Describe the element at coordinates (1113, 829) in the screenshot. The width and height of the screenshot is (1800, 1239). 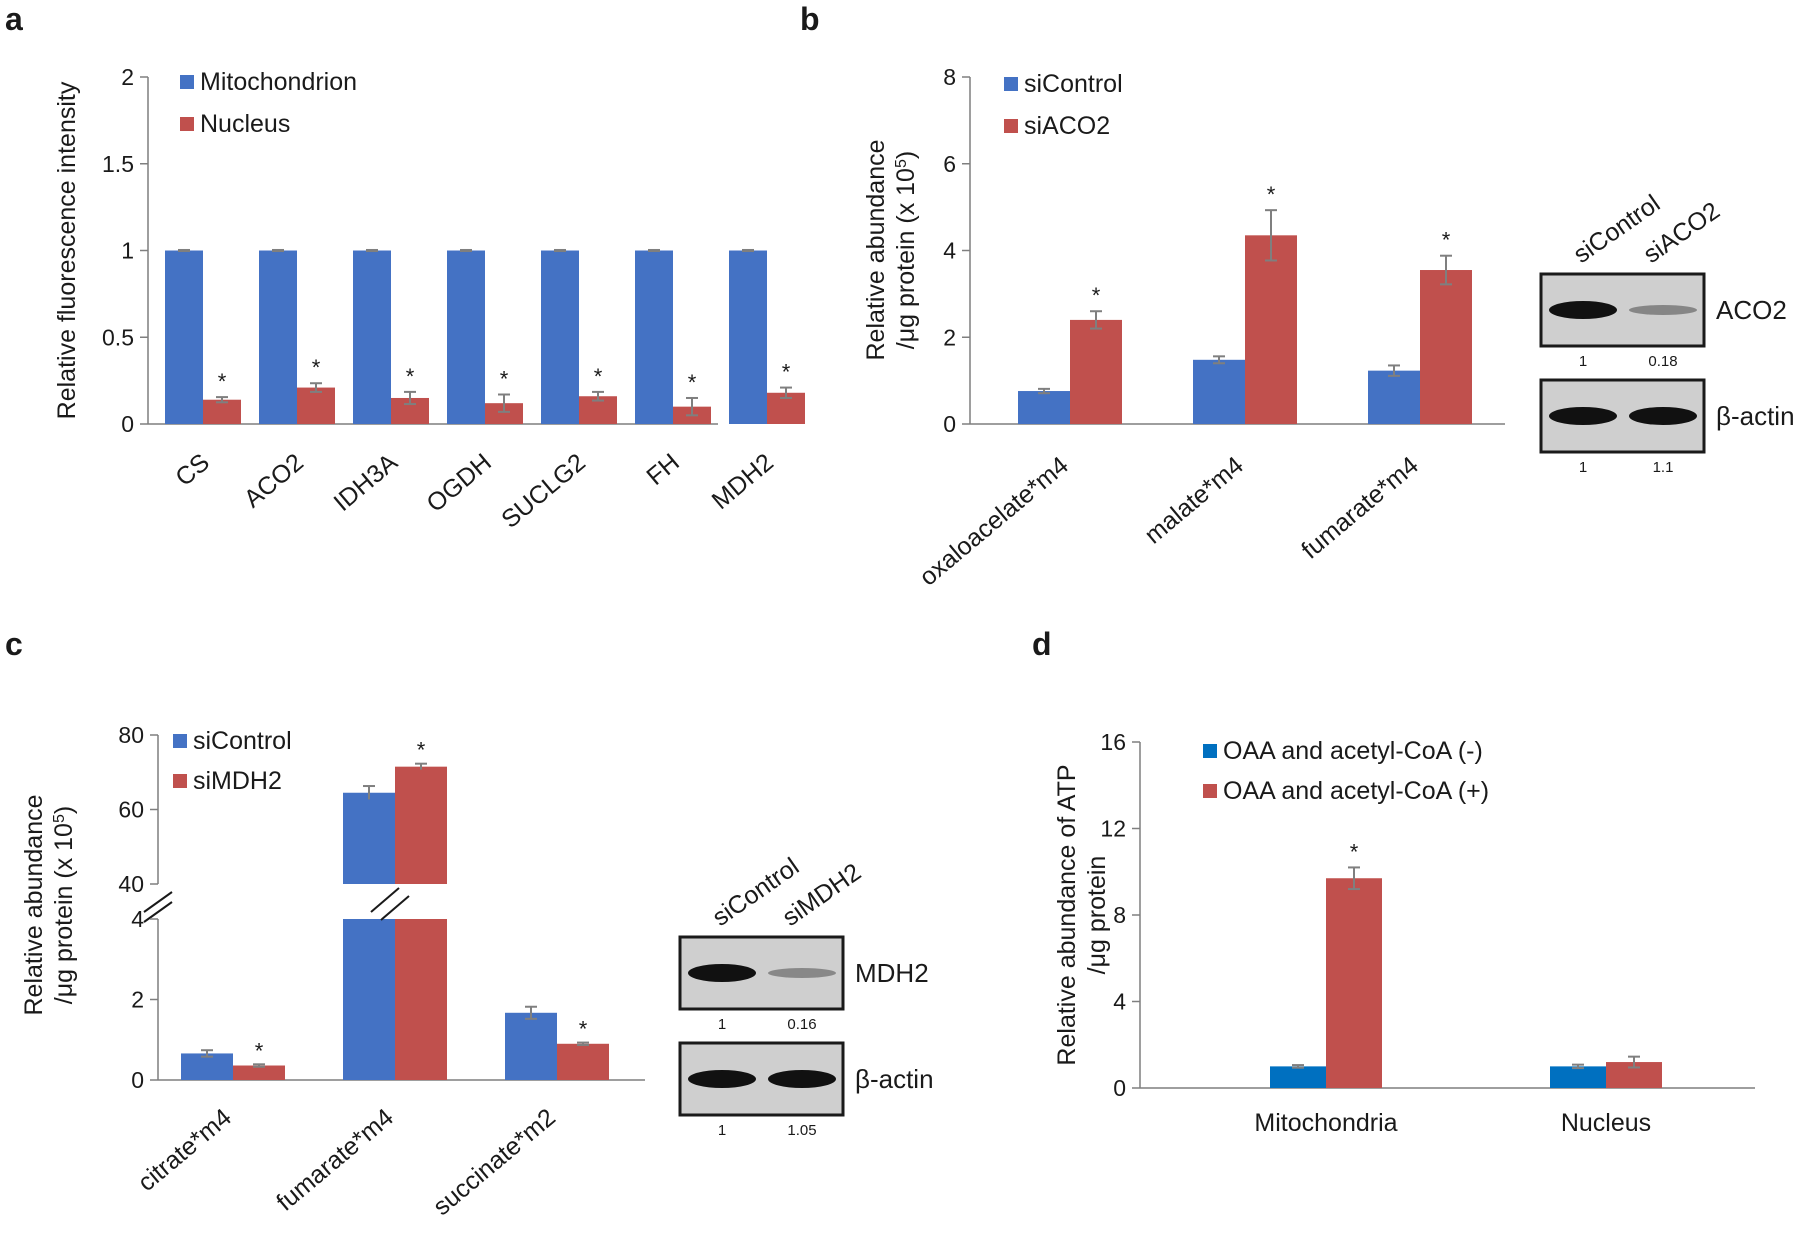
I see `y-tick-label: 12` at that location.